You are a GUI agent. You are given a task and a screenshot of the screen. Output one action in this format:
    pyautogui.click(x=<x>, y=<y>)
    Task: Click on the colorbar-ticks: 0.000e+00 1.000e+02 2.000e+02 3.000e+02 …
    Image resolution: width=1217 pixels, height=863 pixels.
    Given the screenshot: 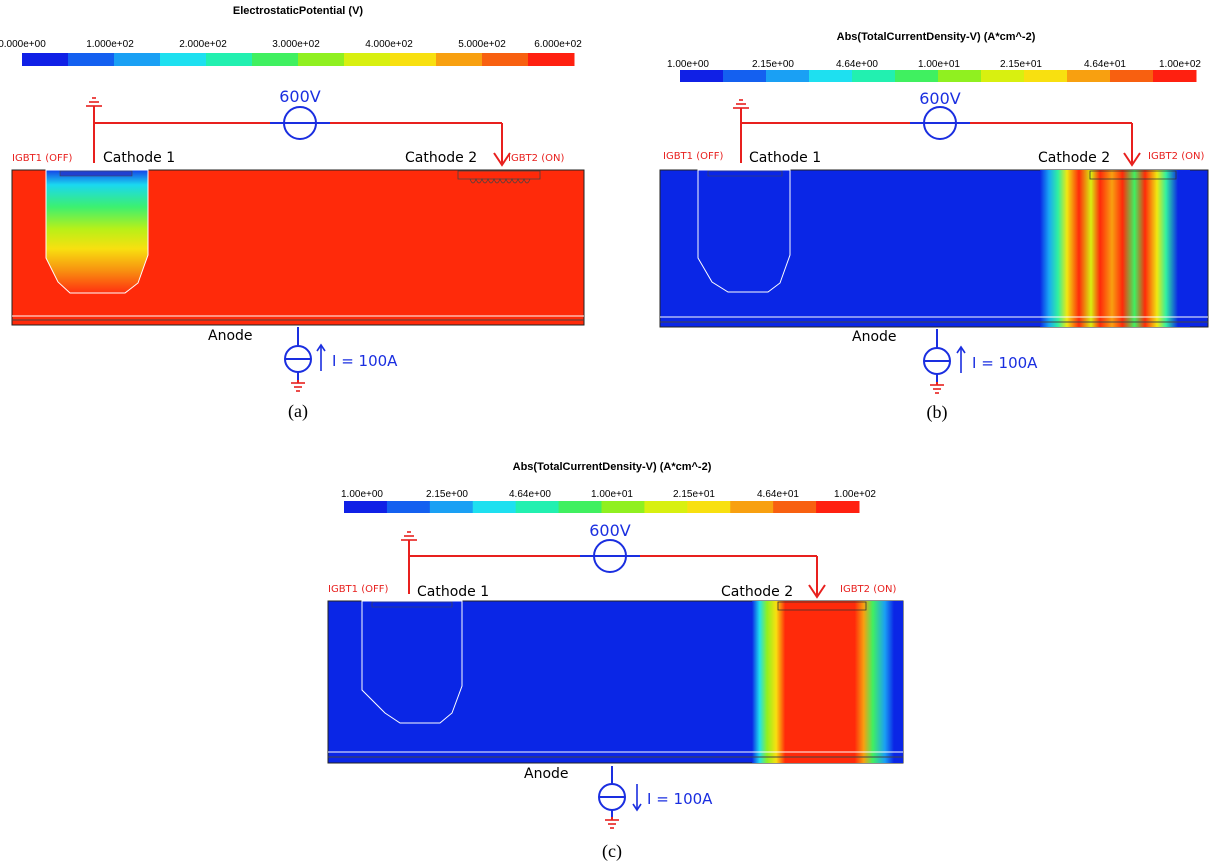 What is the action you would take?
    pyautogui.click(x=291, y=44)
    